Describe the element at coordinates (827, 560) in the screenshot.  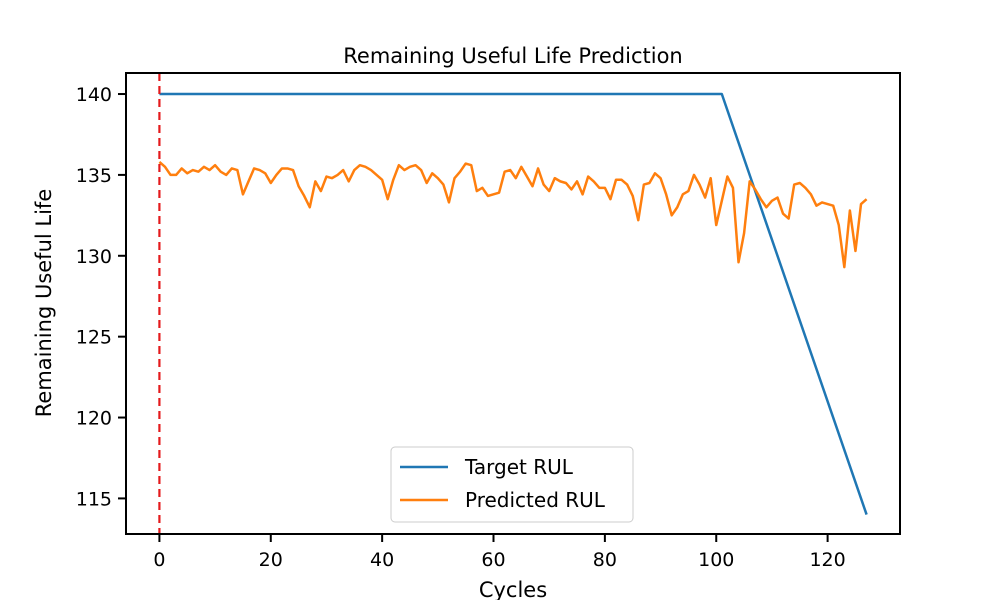
I see `x-tick-label: 120` at that location.